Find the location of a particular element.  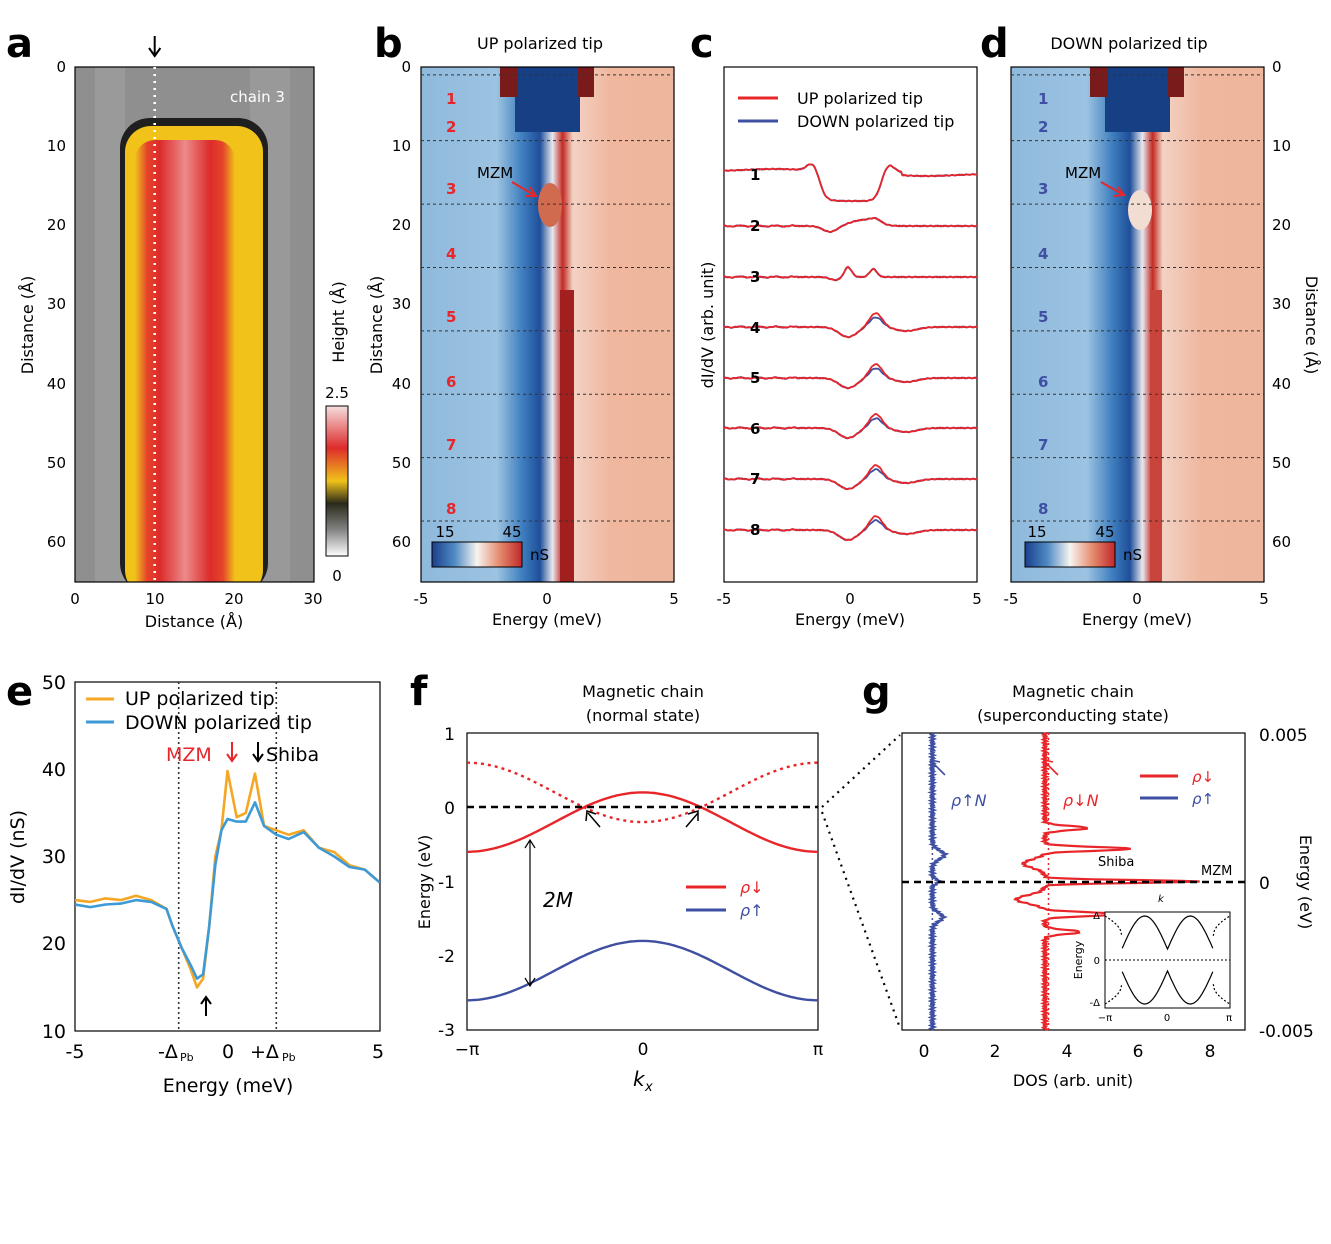

a-xtick: 10 is located at coordinates (154, 599).